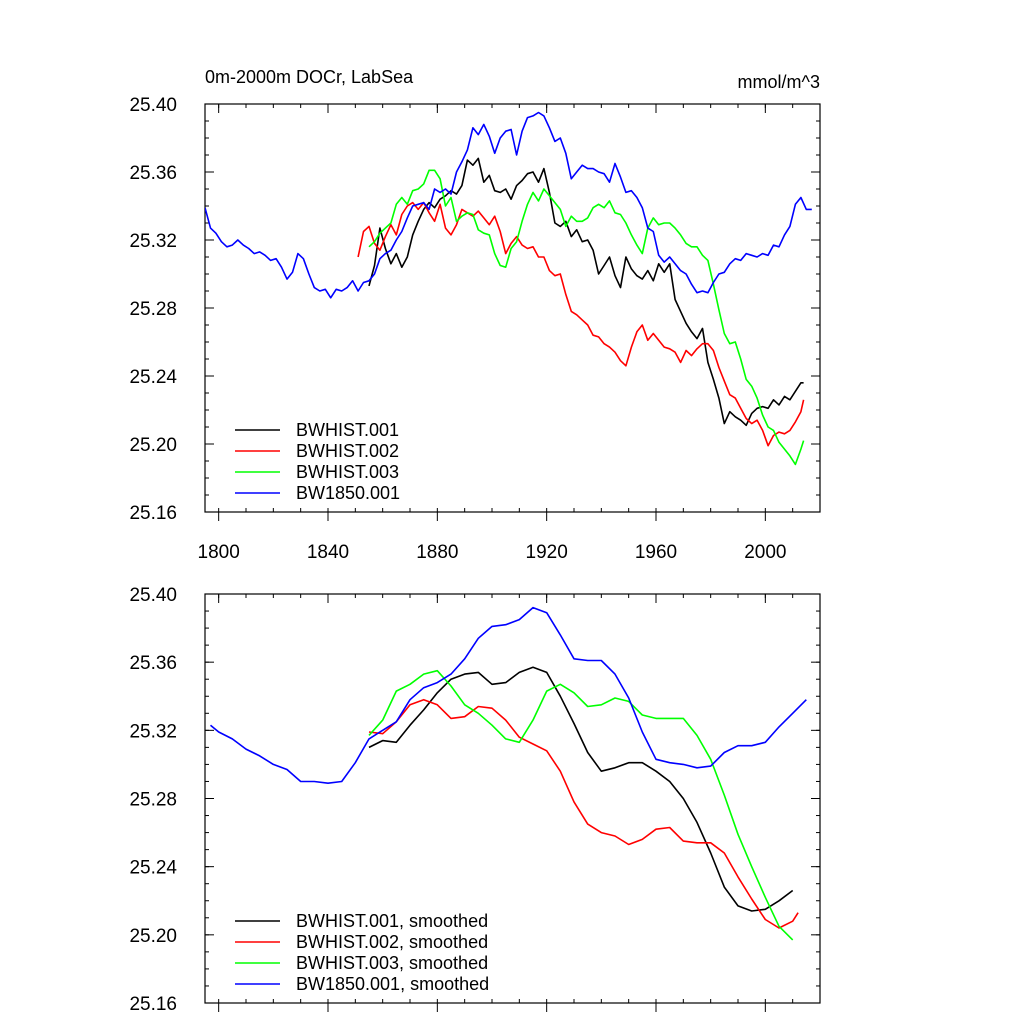  I want to click on units-label: mmol/m^3, so click(779, 82).